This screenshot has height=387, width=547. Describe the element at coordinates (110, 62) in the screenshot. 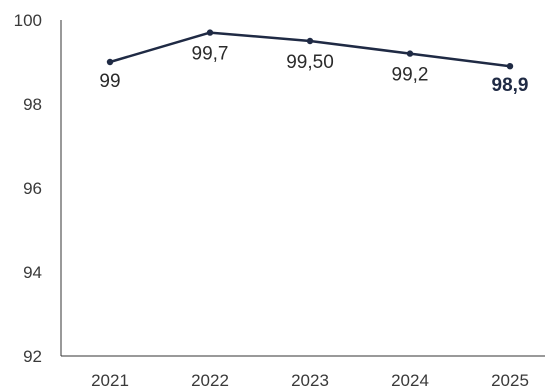

I see `data-point-2021` at that location.